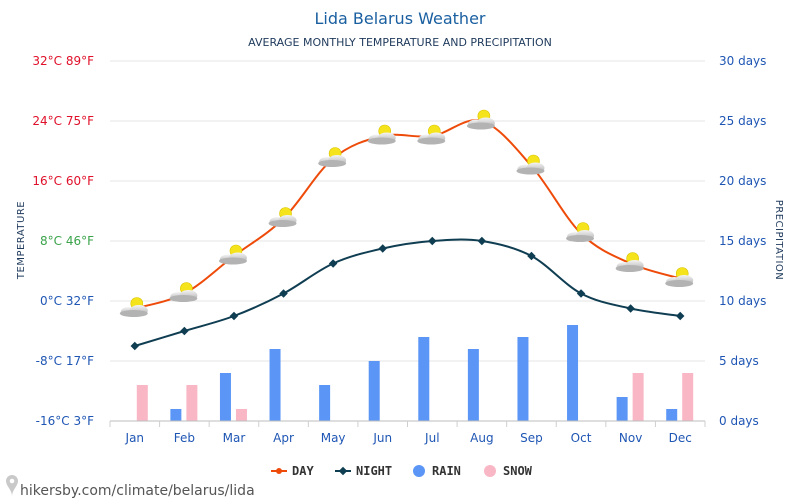 This screenshot has height=500, width=800. I want to click on source-text: hikersby.com/climate/belarus/lida, so click(137, 491).